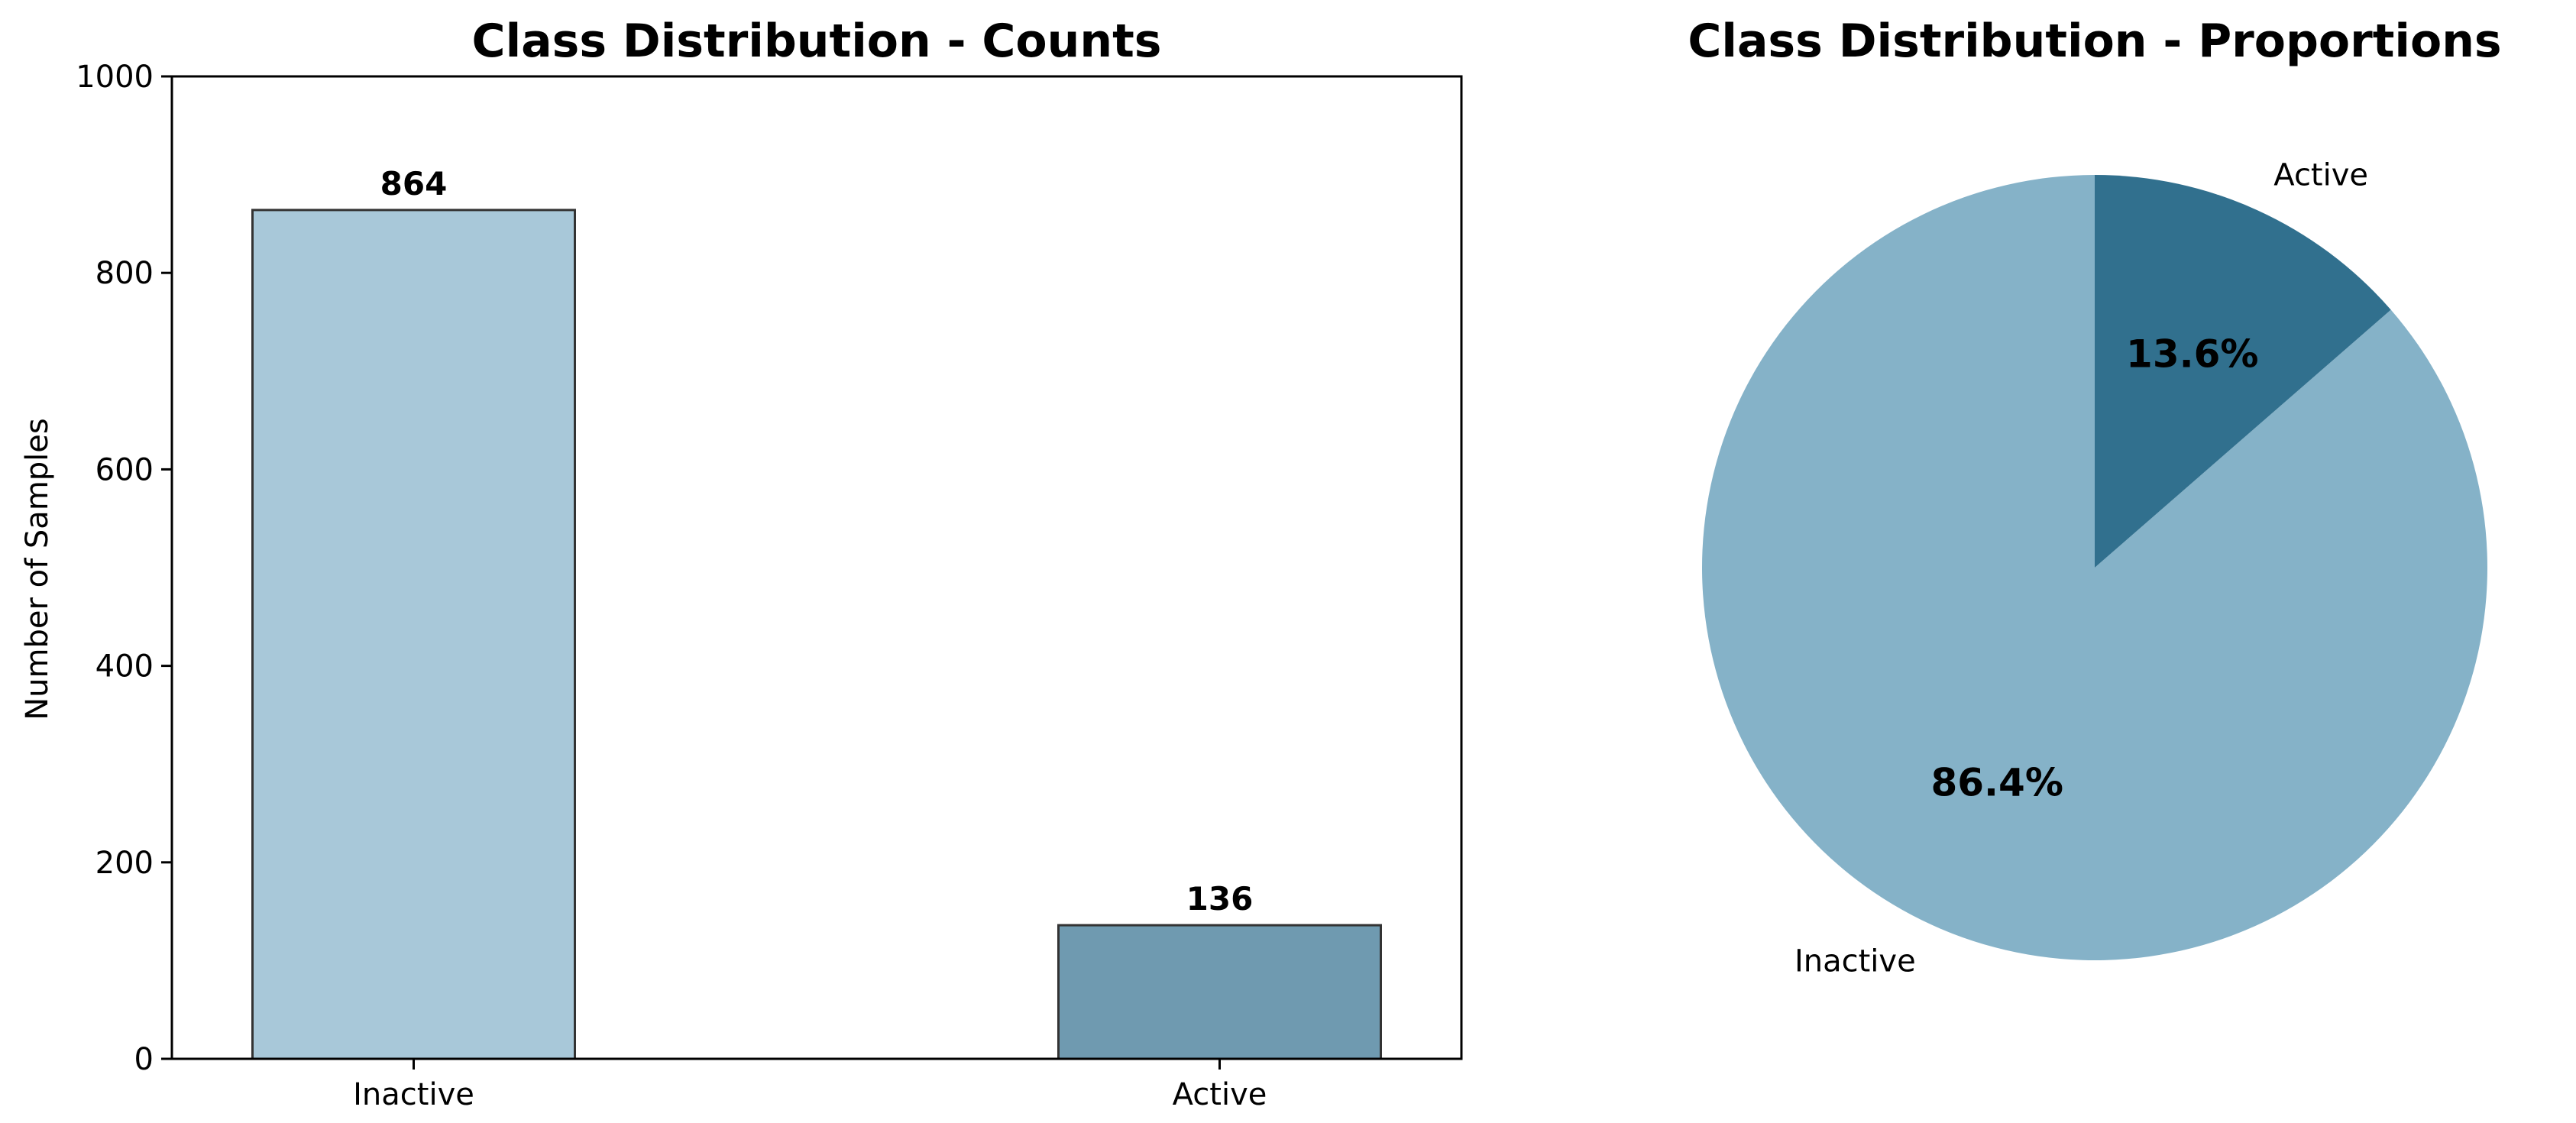 The height and width of the screenshot is (1123, 2576). What do you see at coordinates (124, 273) in the screenshot?
I see `y-tick-label: 800` at bounding box center [124, 273].